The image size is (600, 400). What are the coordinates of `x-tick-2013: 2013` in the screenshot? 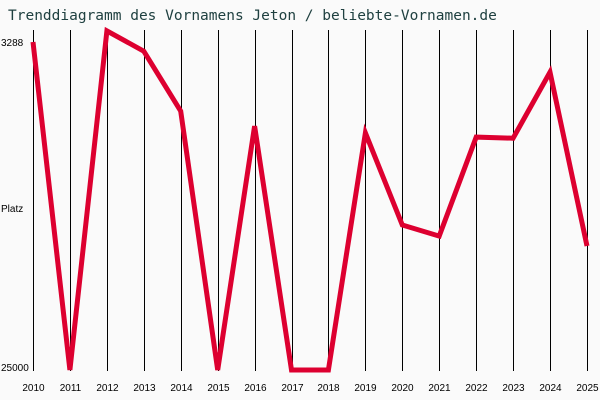 It's located at (144, 388).